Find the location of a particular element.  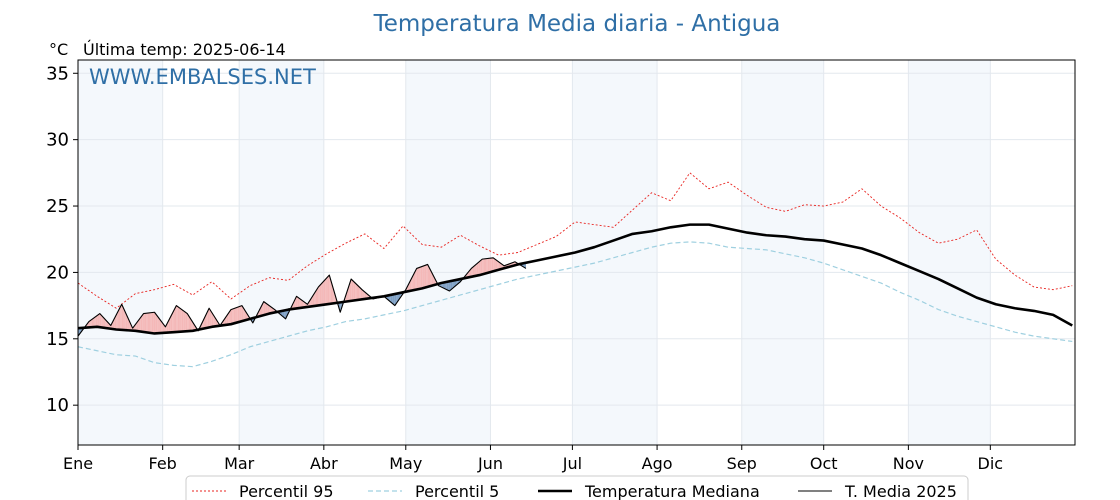

x-tick-label: Abr is located at coordinates (324, 463).